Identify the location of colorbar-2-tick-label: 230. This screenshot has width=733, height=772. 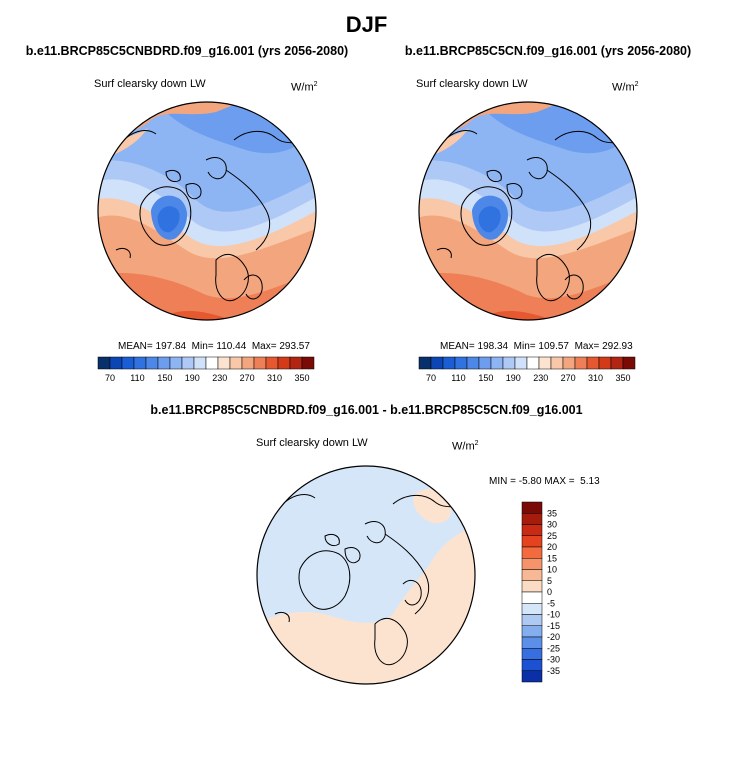
(540, 378).